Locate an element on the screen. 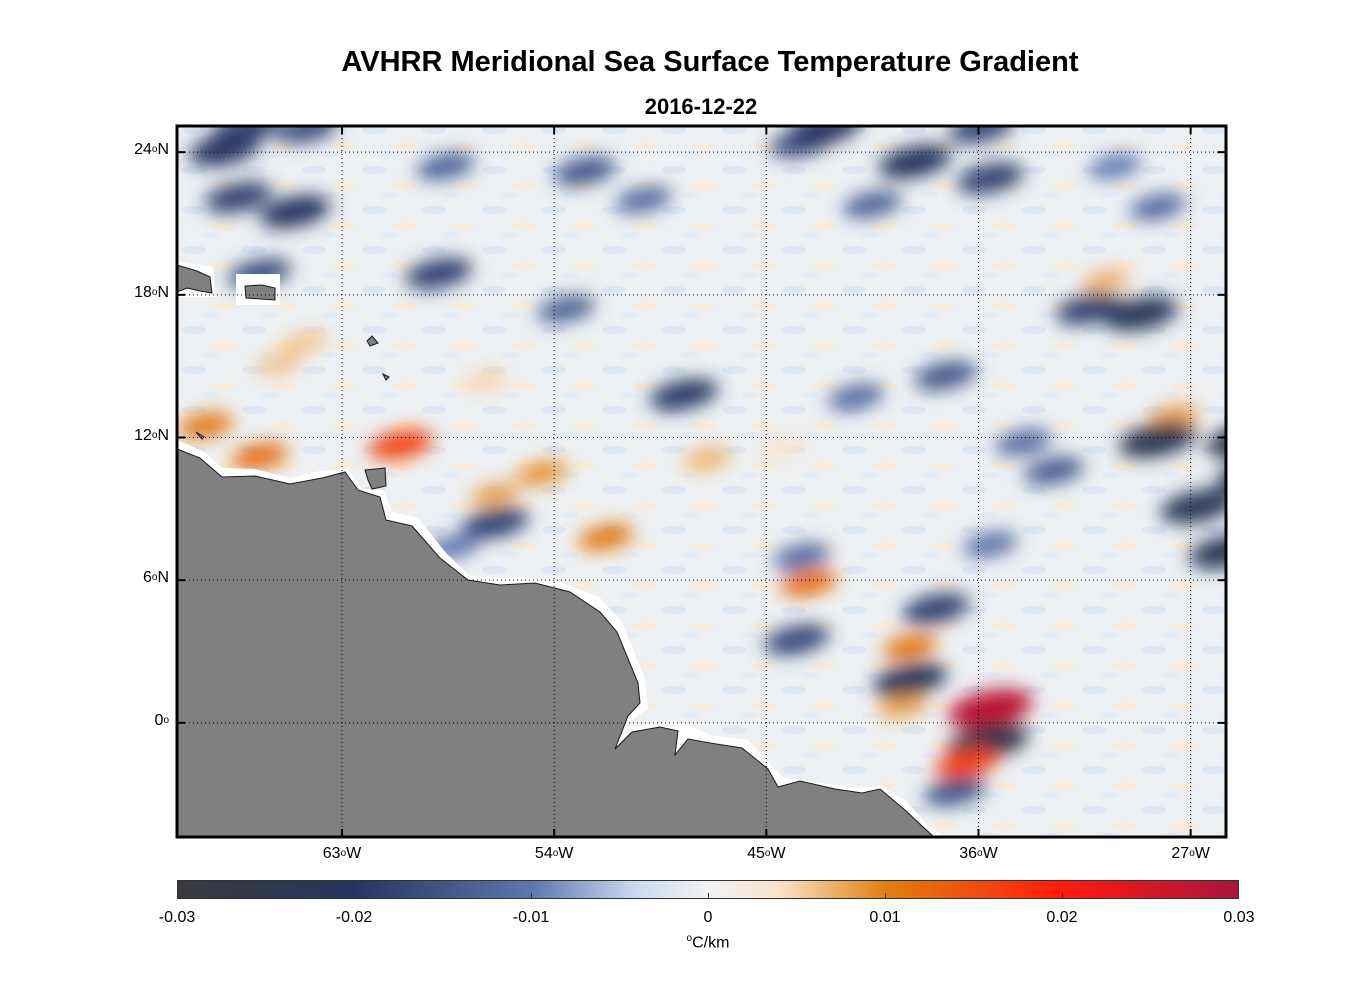 The height and width of the screenshot is (1000, 1356). latitude-label: 0o is located at coordinates (161, 720).